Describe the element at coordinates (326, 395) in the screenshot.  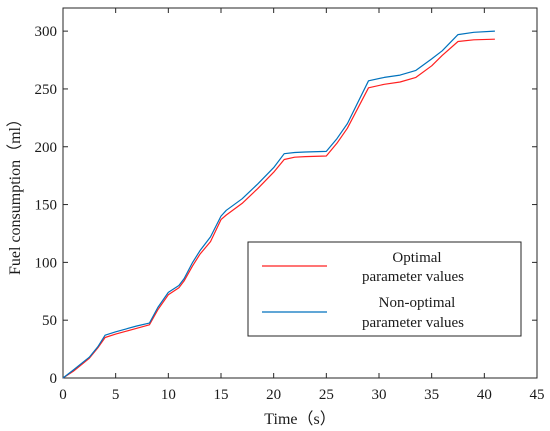
I see `x-tick-label: 25` at that location.